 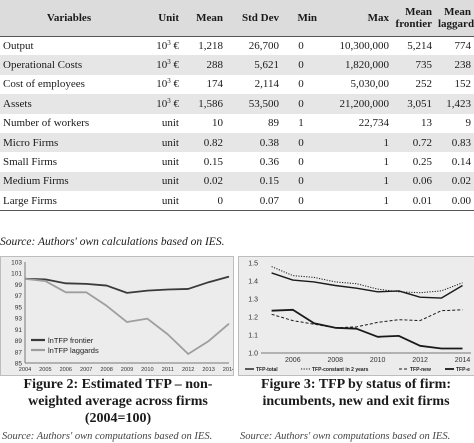 I want to click on cell-max: 21,200,000, so click(x=356, y=104).